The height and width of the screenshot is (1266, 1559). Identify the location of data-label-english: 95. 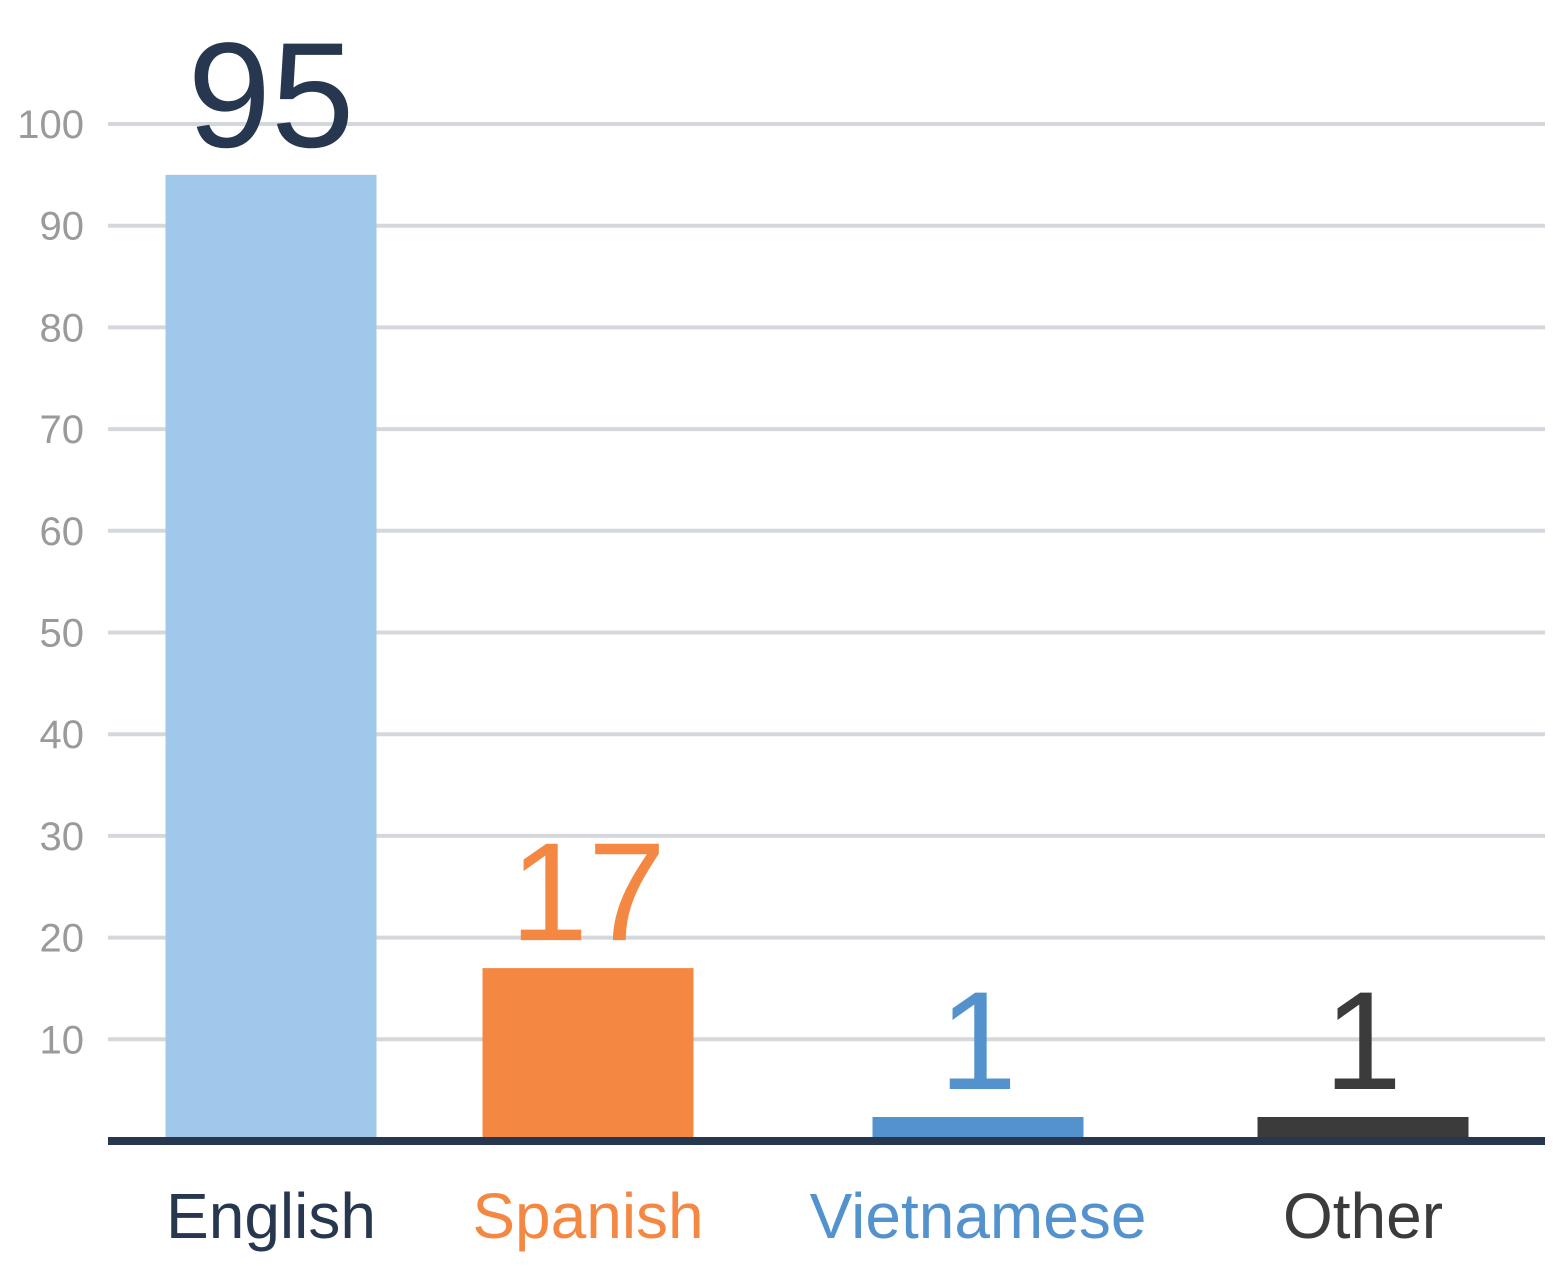
(271, 95).